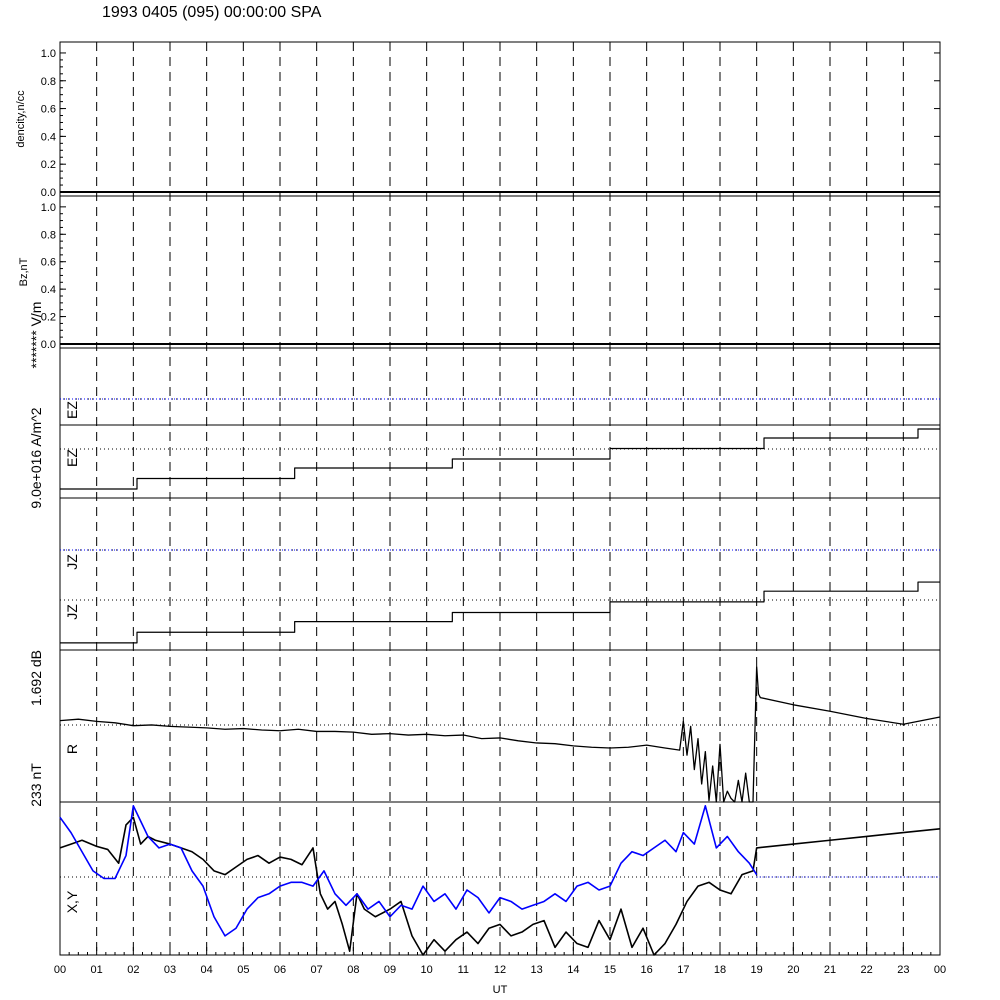  What do you see at coordinates (36, 678) in the screenshot?
I see `r-scale-label: 1.692 dB` at bounding box center [36, 678].